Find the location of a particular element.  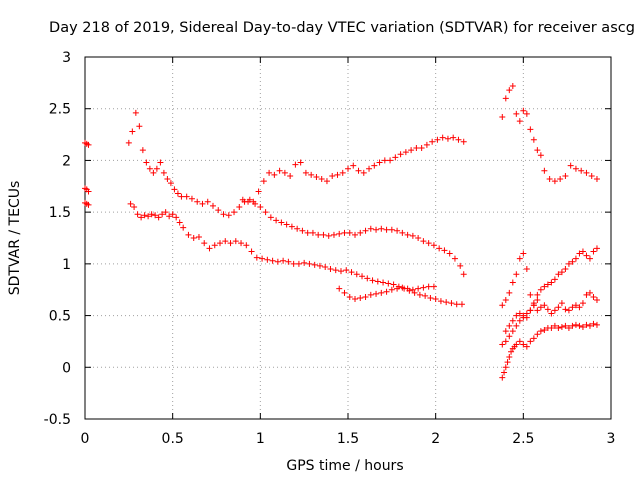

x-tick-label: 1.5 is located at coordinates (348, 439).